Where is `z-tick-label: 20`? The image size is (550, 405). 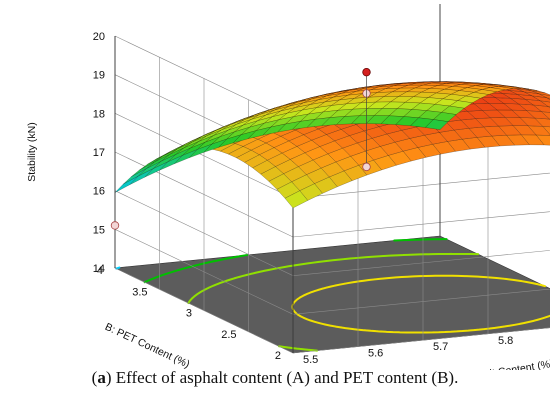
z-tick-label: 20 is located at coordinates (99, 37).